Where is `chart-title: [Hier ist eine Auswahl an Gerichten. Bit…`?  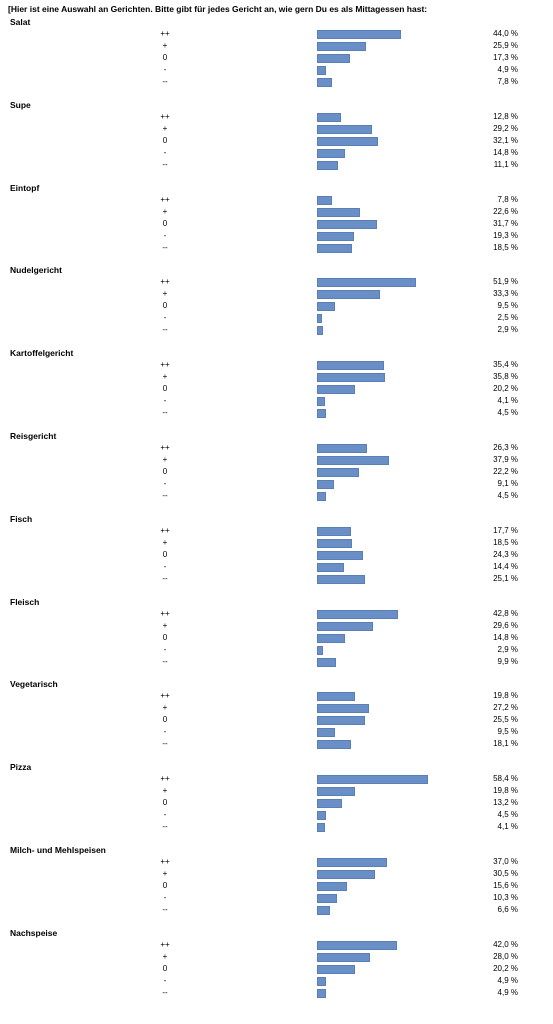 chart-title: [Hier ist eine Auswahl an Gerichten. Bit… is located at coordinates (218, 9).